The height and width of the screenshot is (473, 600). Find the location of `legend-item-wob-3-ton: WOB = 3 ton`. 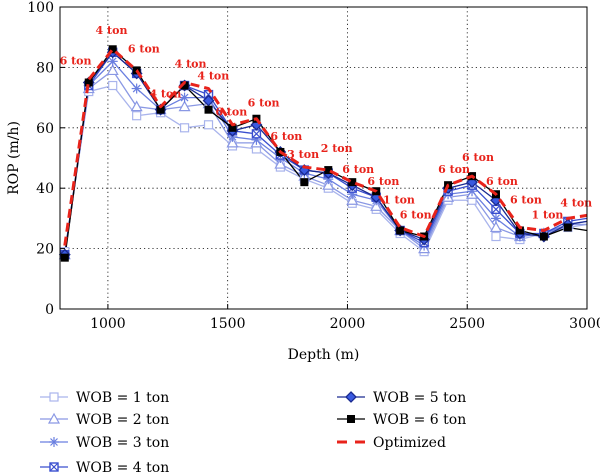

legend-item-wob-3-ton: WOB = 3 ton is located at coordinates (104, 443).